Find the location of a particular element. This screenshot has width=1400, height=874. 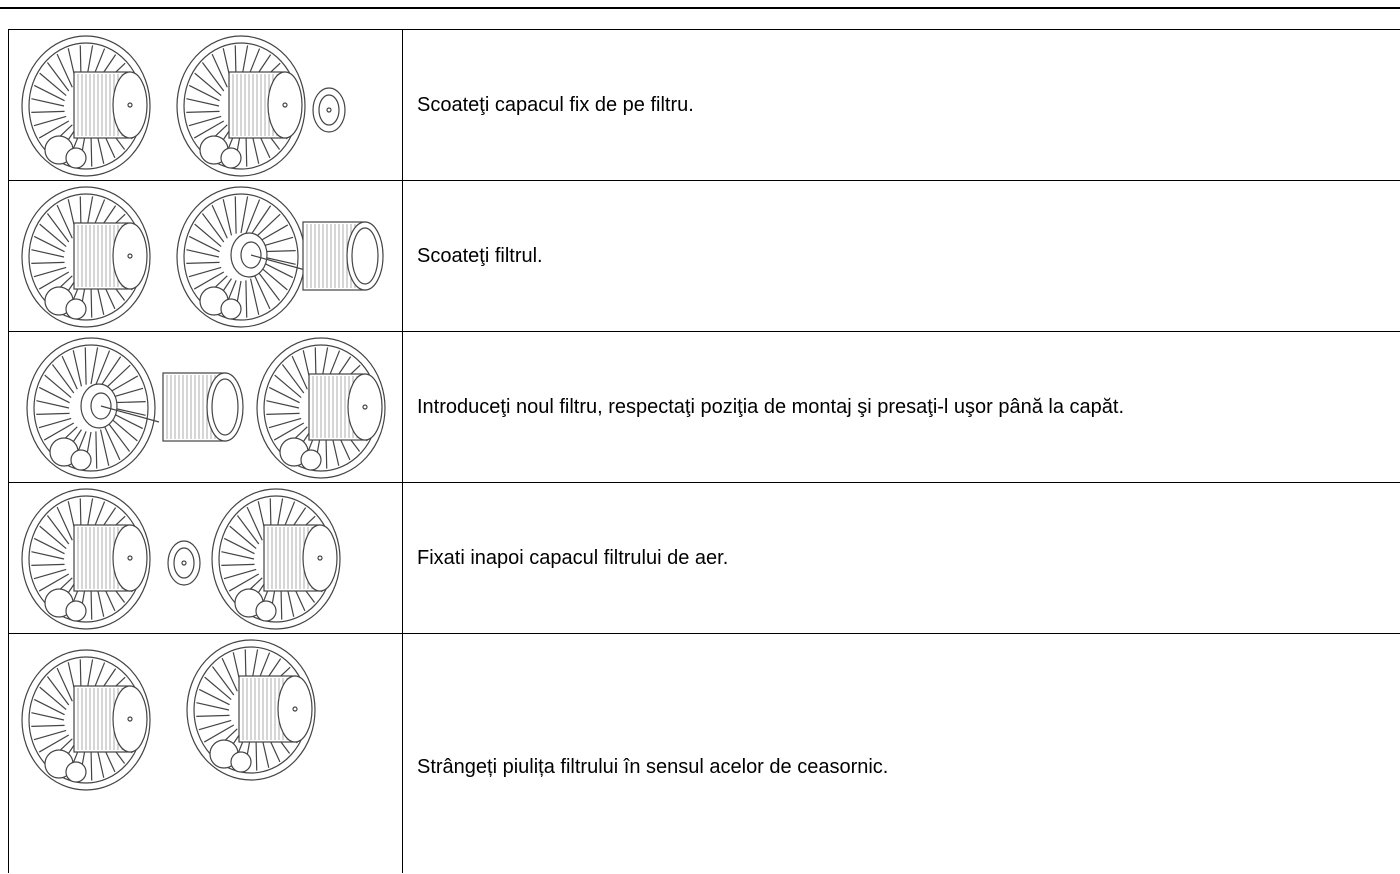

step-text: Scoateţi filtrul. is located at coordinates (480, 256).